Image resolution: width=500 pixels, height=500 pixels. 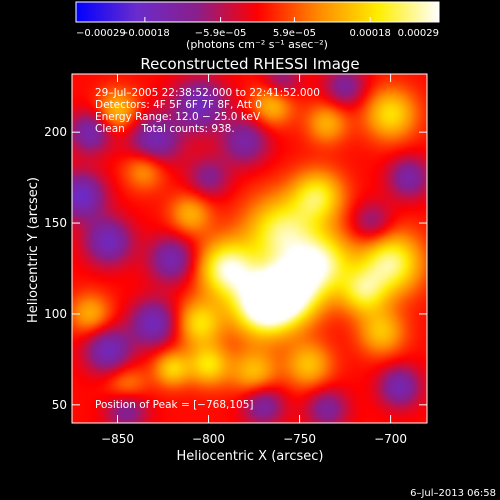 I want to click on x-tick-label: −700, so click(x=390, y=439).